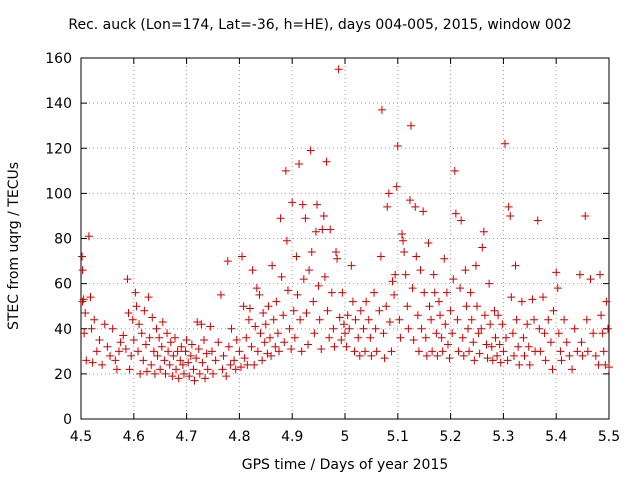 The image size is (640, 480). Describe the element at coordinates (609, 437) in the screenshot. I see `x-tick-label: 5.5` at that location.